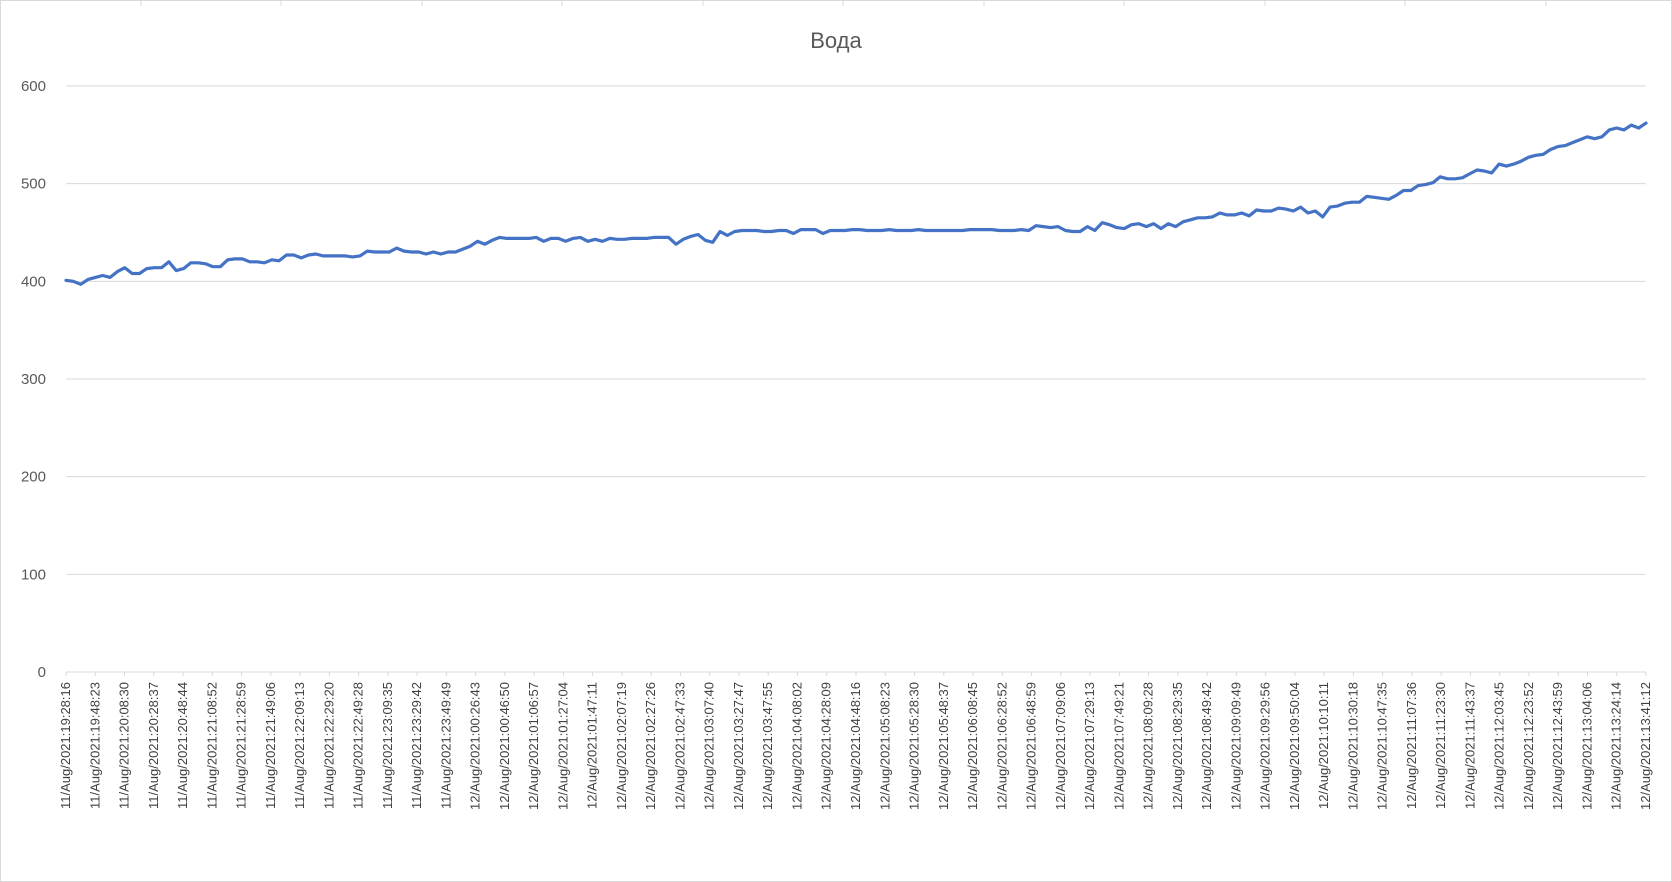 The height and width of the screenshot is (882, 1672). What do you see at coordinates (884, 746) in the screenshot?
I see `x-tick-label: 12/Aug/2021:05:08:23` at bounding box center [884, 746].